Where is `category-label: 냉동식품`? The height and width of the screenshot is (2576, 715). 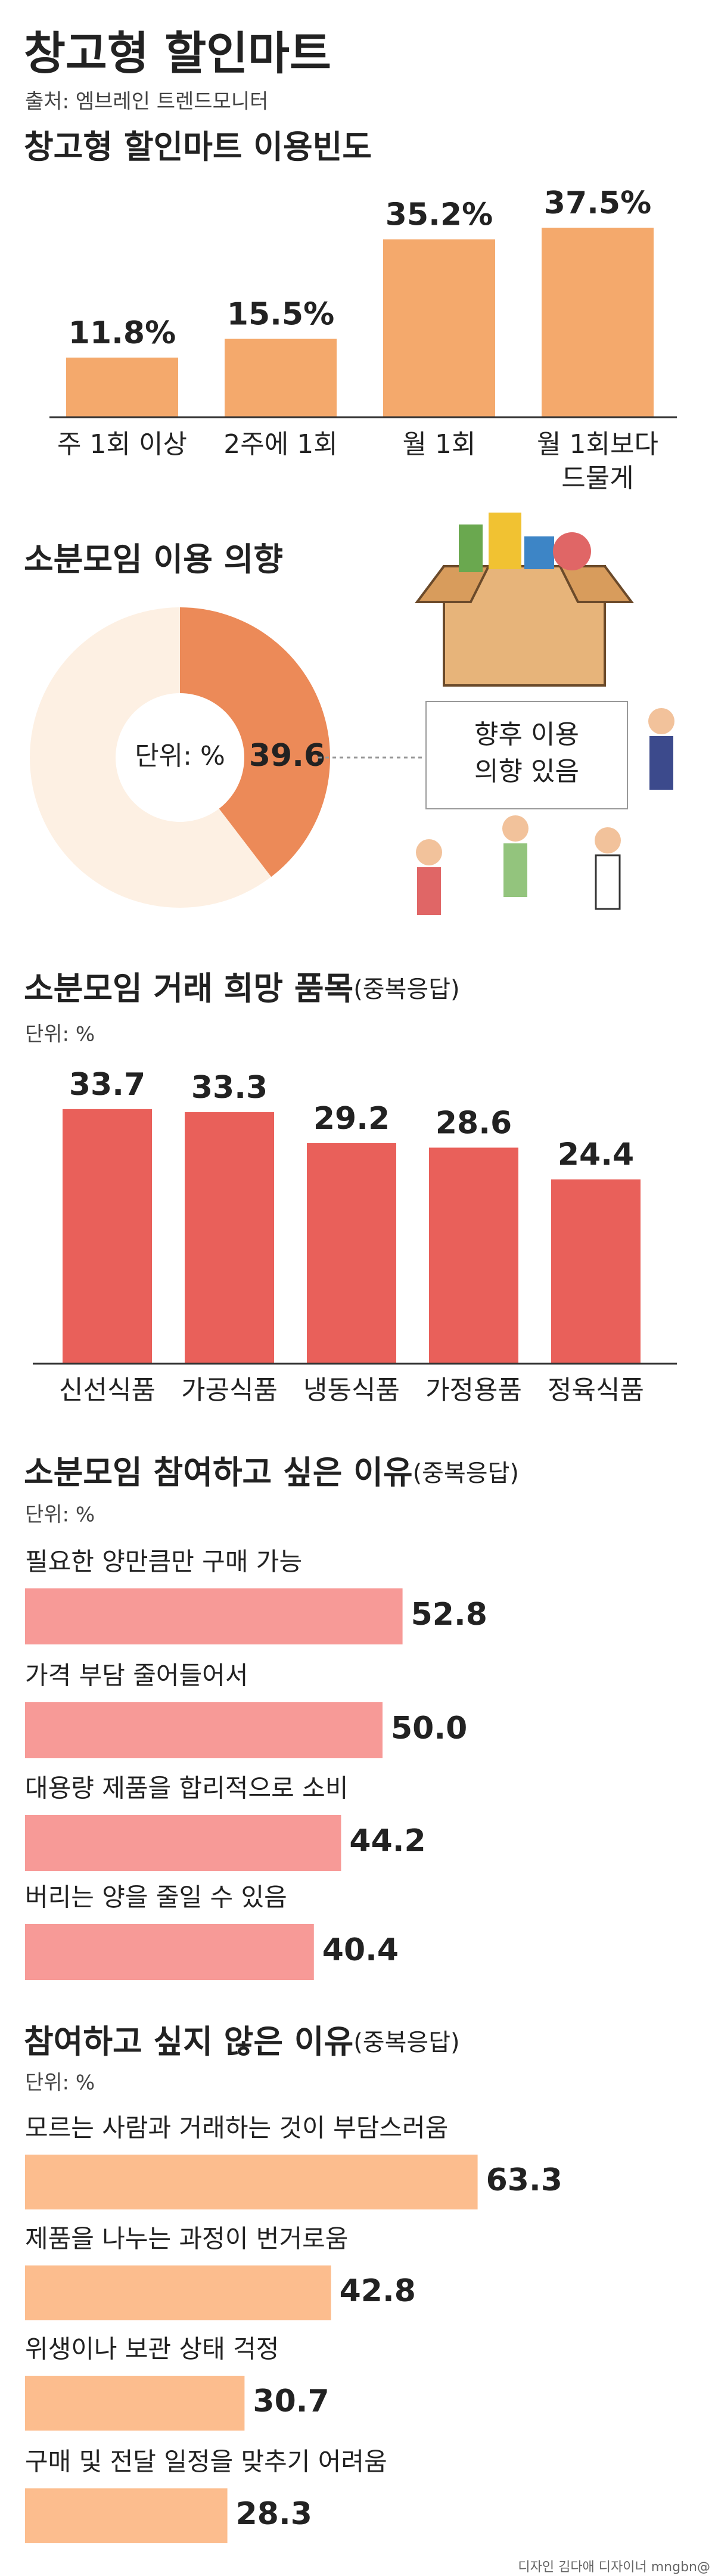 category-label: 냉동식품 is located at coordinates (351, 1390).